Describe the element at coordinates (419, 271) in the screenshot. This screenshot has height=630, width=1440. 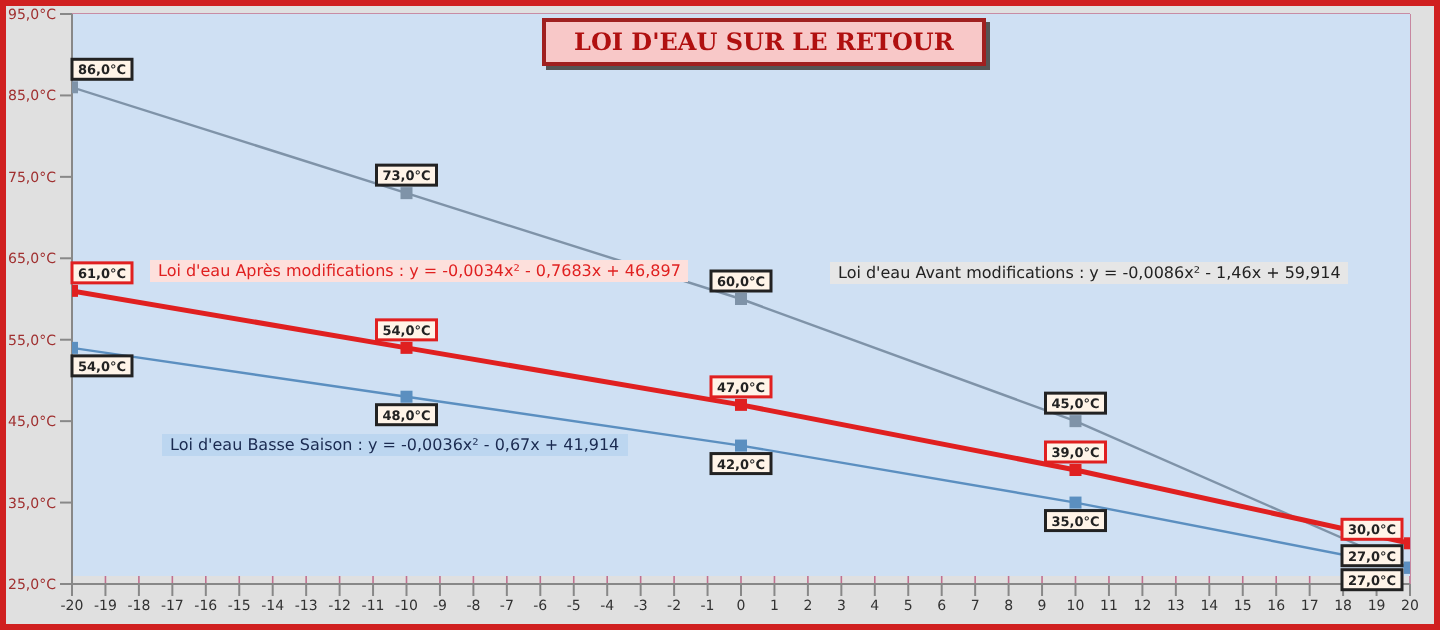
I see `annotation: Loi d'eau Après modifications : y = -0,0034x² - 0,7683x + 46,897` at that location.